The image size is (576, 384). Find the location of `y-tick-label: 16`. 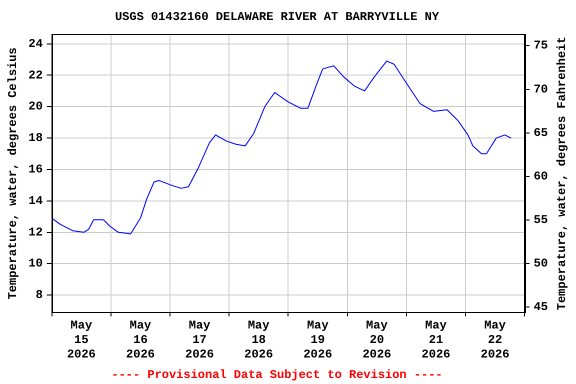

y-tick-label: 16 is located at coordinates (35, 169).